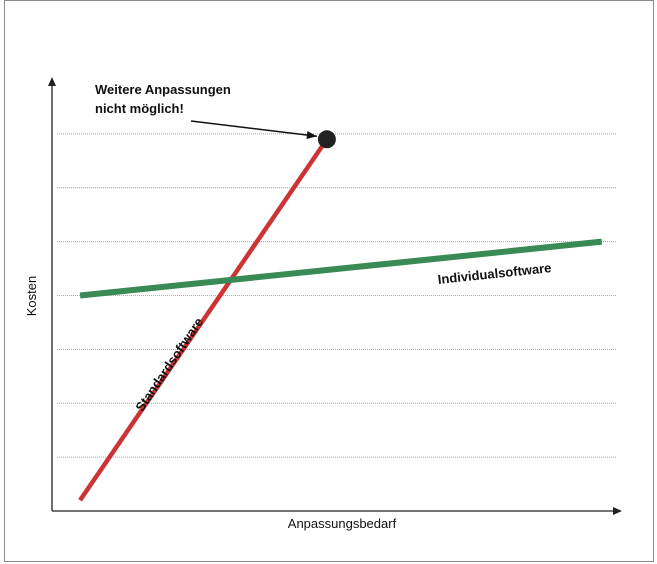 Image resolution: width=657 pixels, height=564 pixels. I want to click on series-label-standardsoftware: Standardsoftware, so click(169, 364).